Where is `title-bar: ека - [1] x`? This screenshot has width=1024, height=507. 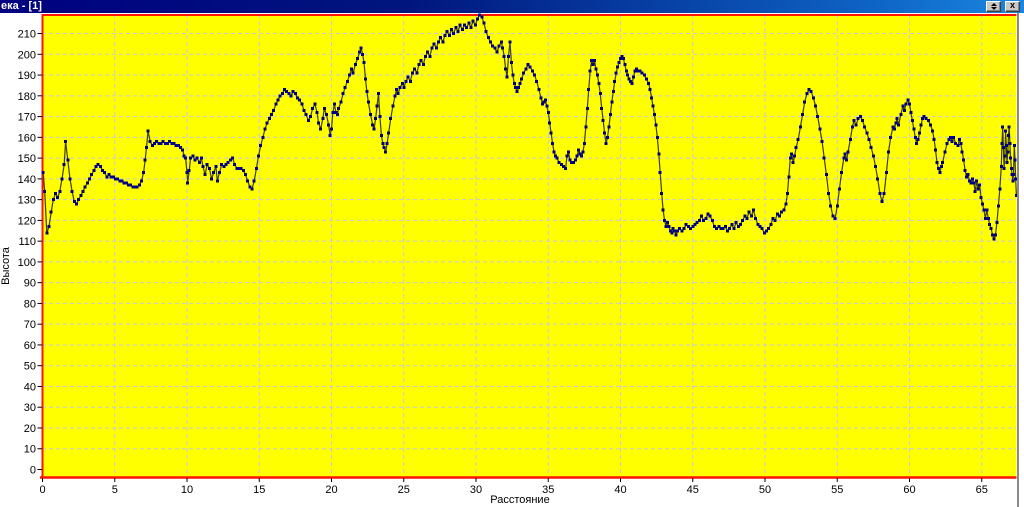 title-bar: ека - [1] x is located at coordinates (512, 6).